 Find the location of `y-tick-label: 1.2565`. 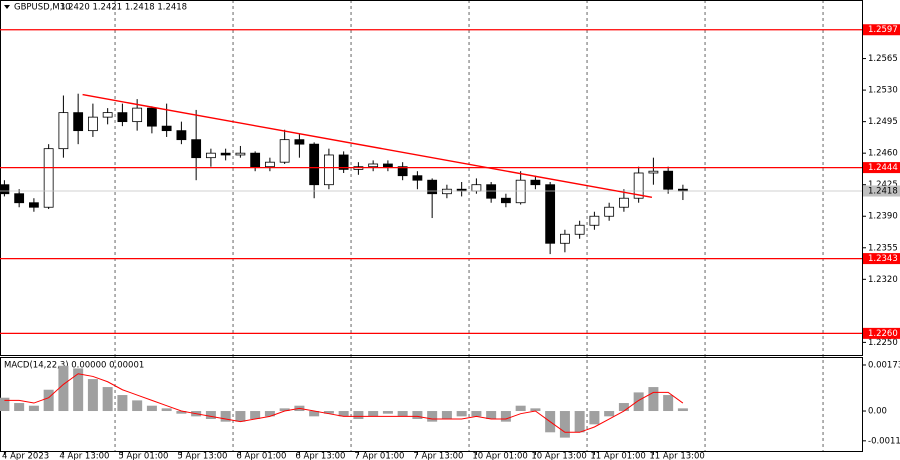

y-tick-label: 1.2565 is located at coordinates (883, 59).